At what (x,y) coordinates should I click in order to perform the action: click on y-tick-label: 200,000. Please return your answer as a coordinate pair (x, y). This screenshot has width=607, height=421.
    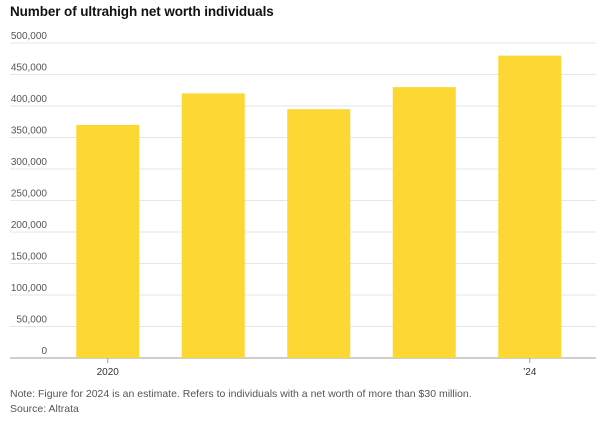
    Looking at the image, I should click on (29, 225).